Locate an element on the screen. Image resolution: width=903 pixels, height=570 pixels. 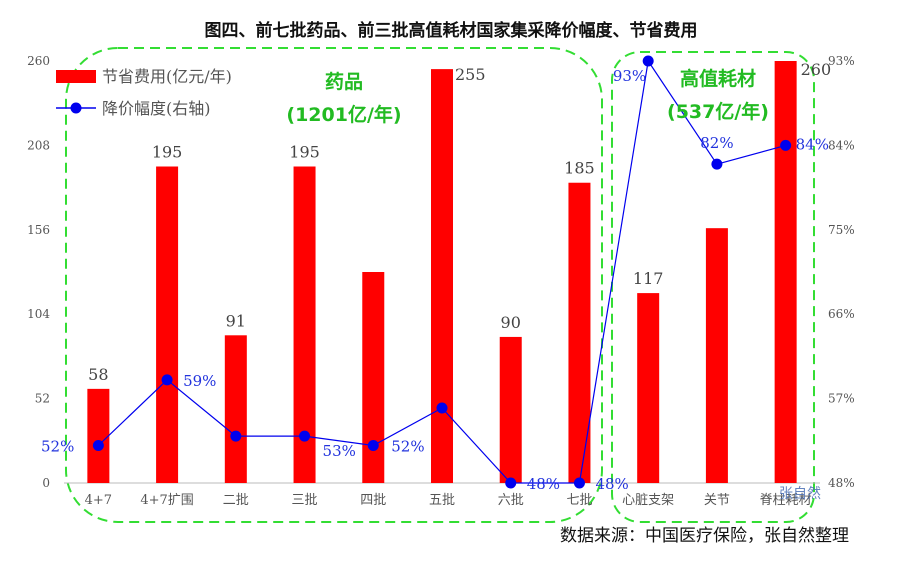
bar-data-label: 117 is located at coordinates (648, 278).